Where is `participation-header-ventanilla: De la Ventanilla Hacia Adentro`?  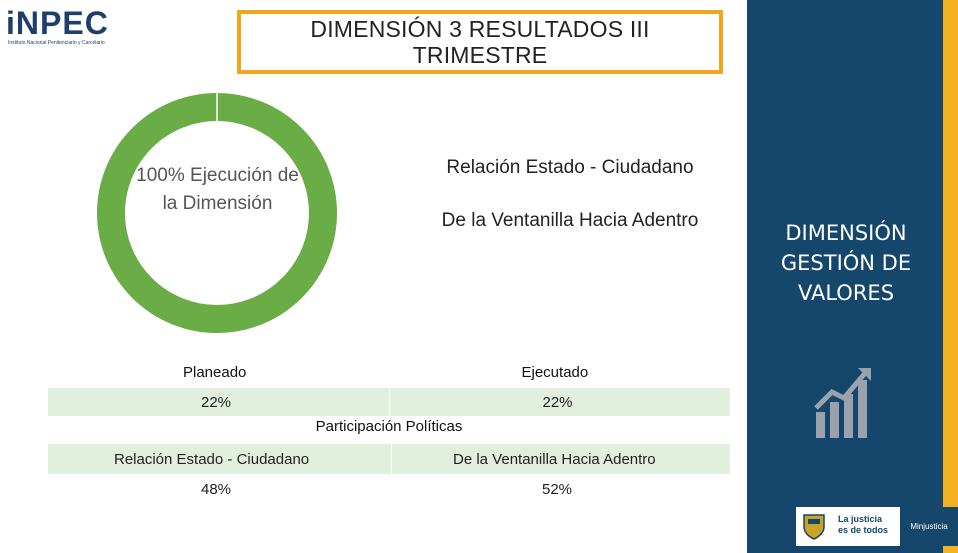
participation-header-ventanilla: De la Ventanilla Hacia Adentro is located at coordinates (554, 459).